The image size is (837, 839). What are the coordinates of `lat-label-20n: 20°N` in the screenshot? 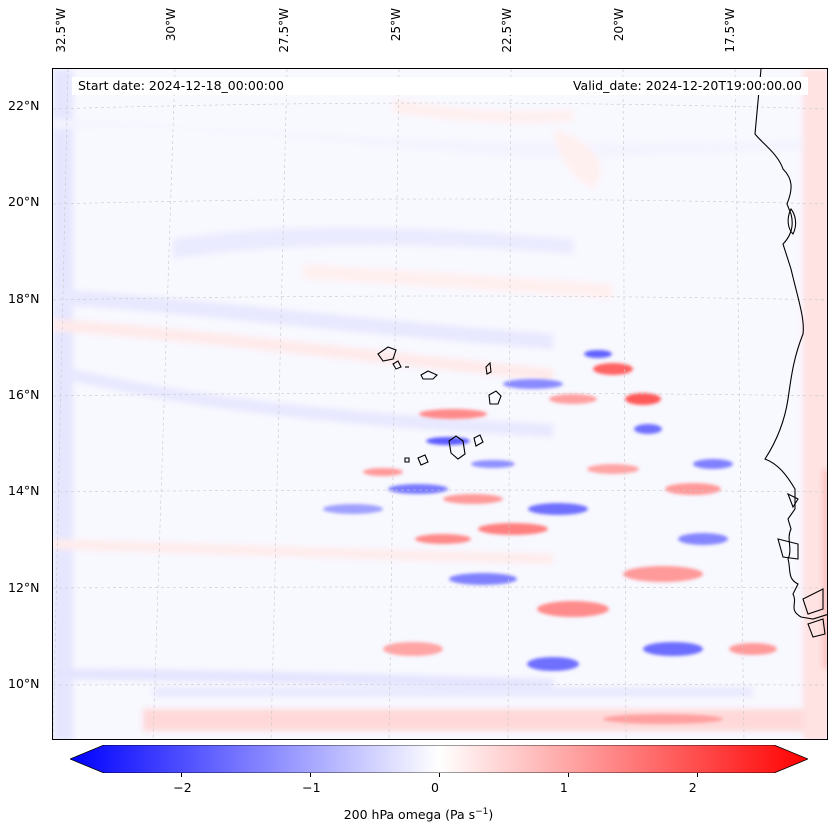 It's located at (24, 201).